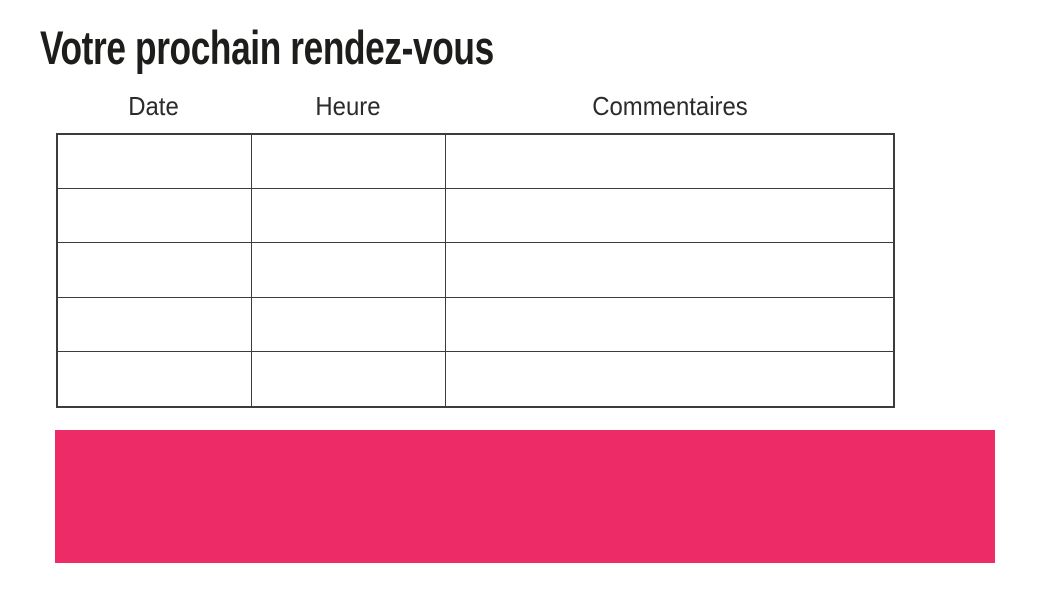 Image resolution: width=1050 pixels, height=600 pixels. What do you see at coordinates (475, 106) in the screenshot?
I see `table-column-headers: Date Heure Commentaires` at bounding box center [475, 106].